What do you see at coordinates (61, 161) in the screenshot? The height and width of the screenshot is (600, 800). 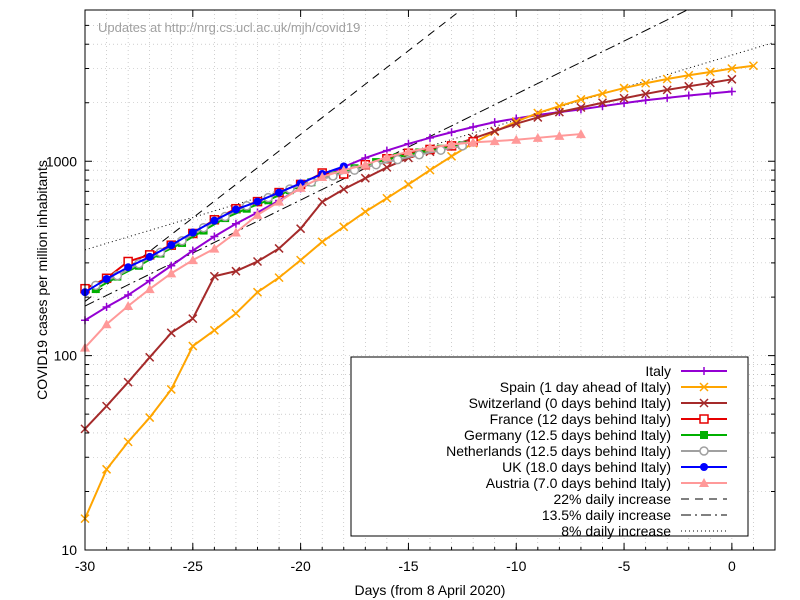 I see `y-tick-label: 1000` at bounding box center [61, 161].